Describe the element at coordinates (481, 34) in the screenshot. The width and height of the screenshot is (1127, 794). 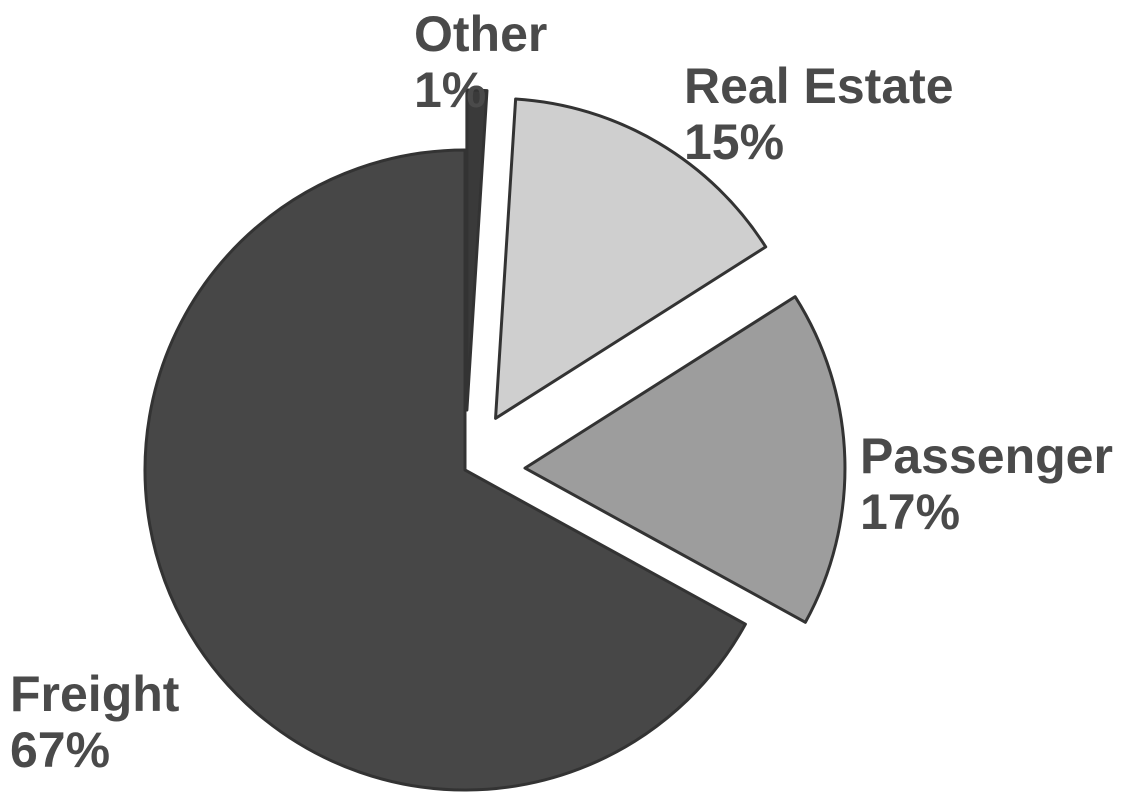
I see `label-other-name: Other` at that location.